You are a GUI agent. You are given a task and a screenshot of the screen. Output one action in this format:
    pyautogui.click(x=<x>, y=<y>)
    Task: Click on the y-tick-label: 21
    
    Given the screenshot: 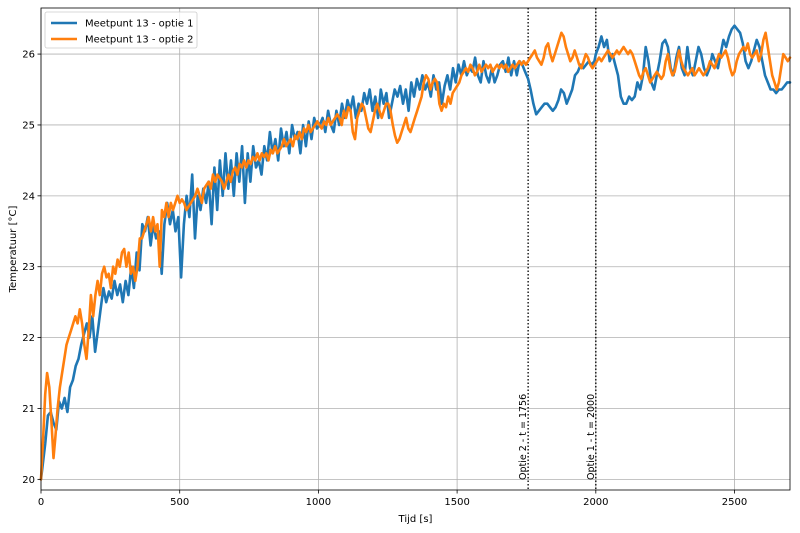 What is the action you would take?
    pyautogui.click(x=28, y=409)
    